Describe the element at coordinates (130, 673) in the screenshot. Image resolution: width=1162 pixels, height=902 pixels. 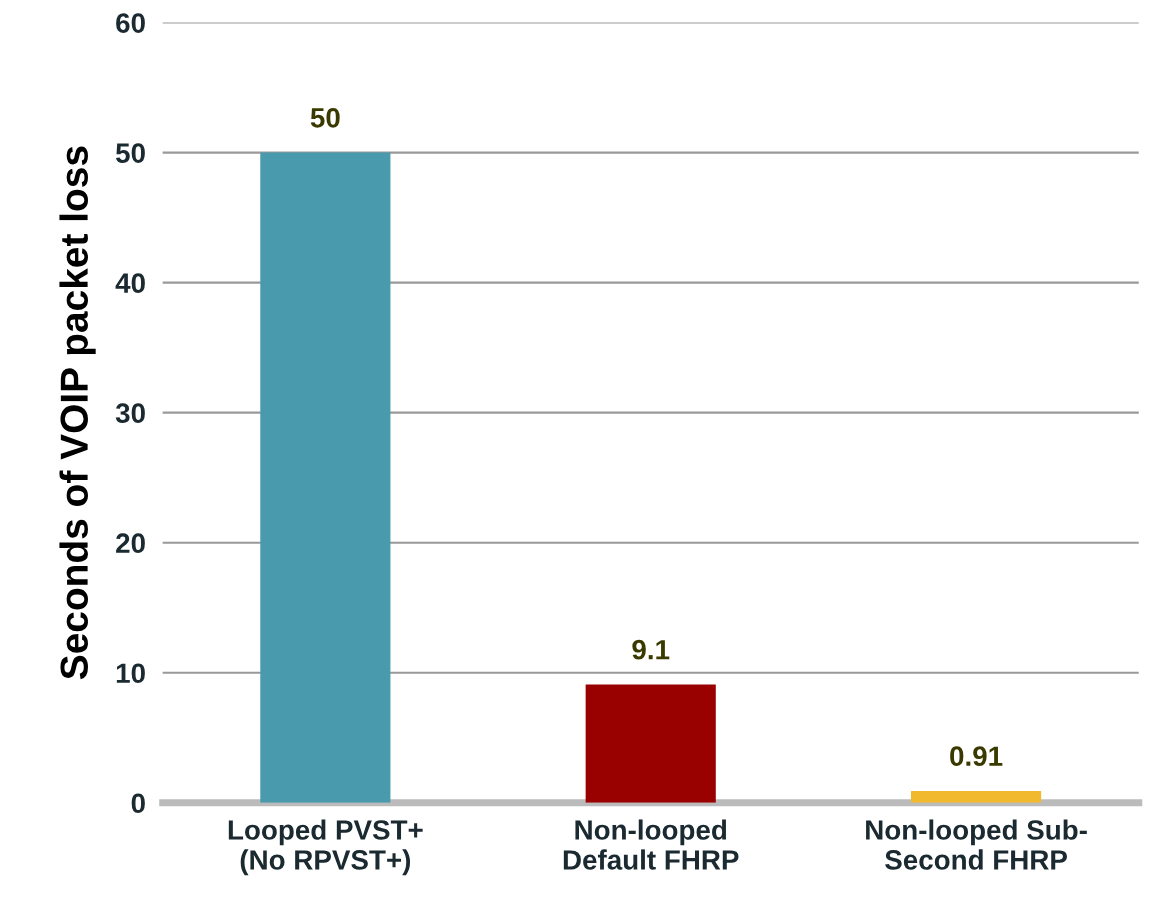
I see `y-tick-label: 10` at that location.